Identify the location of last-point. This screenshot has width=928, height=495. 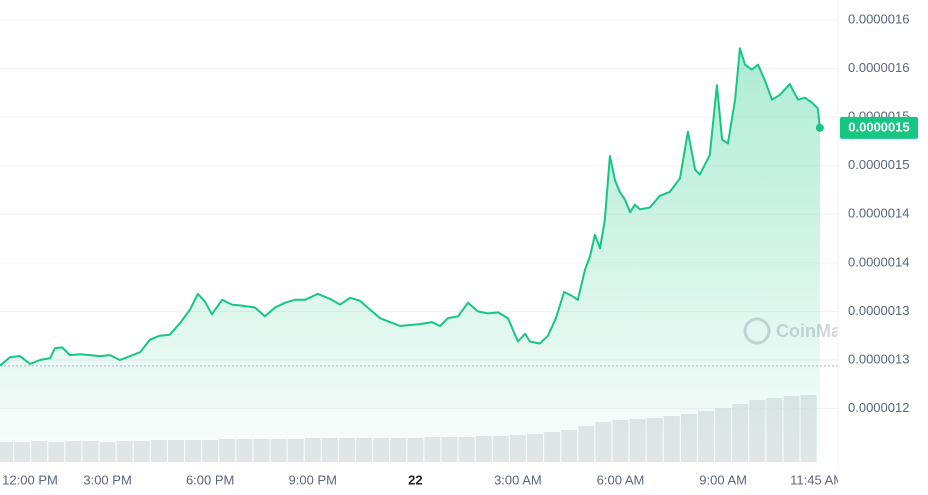
(819, 127).